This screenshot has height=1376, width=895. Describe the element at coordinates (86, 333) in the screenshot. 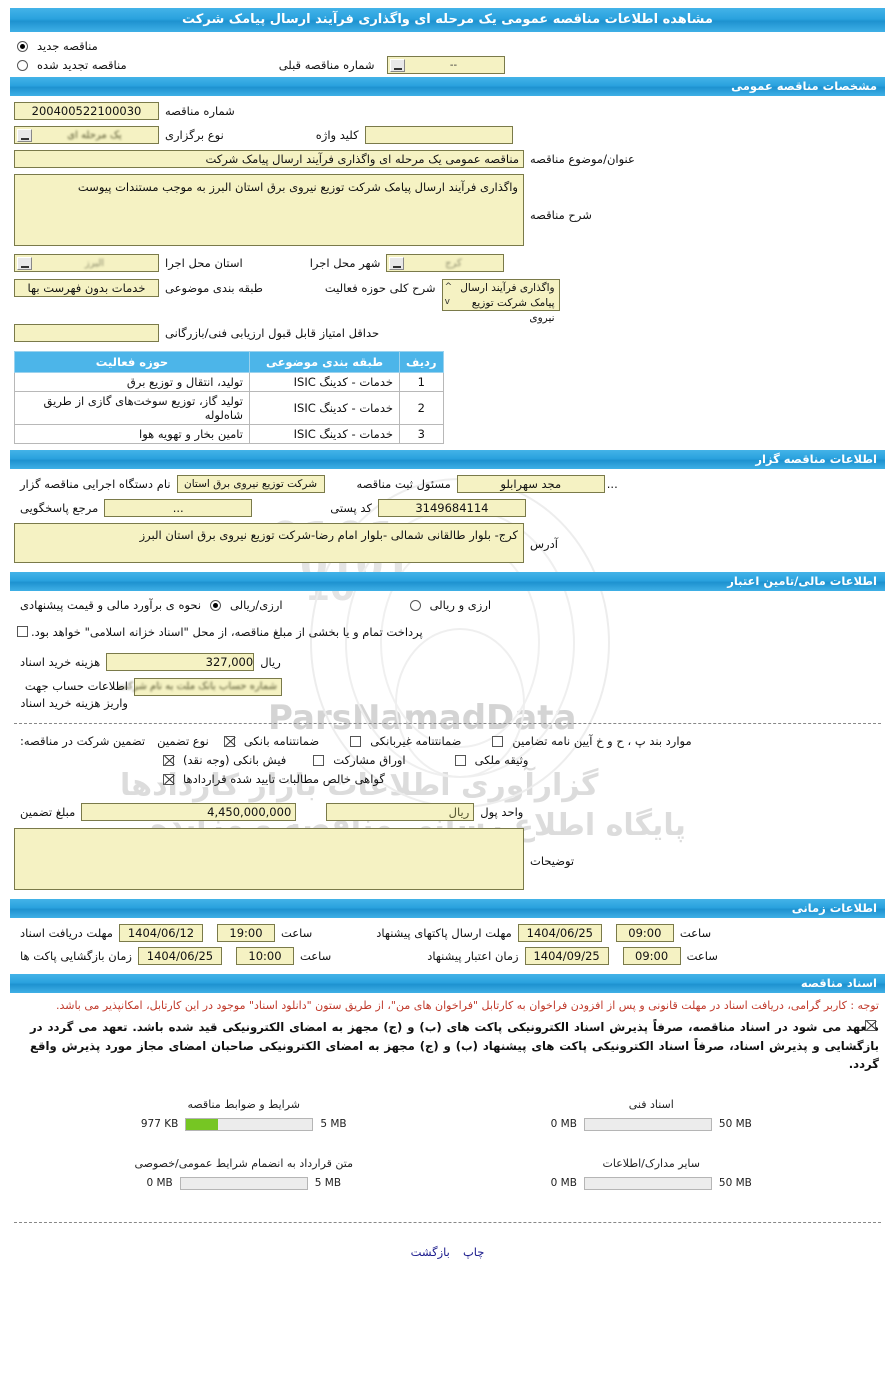

I see `min-score-field` at that location.